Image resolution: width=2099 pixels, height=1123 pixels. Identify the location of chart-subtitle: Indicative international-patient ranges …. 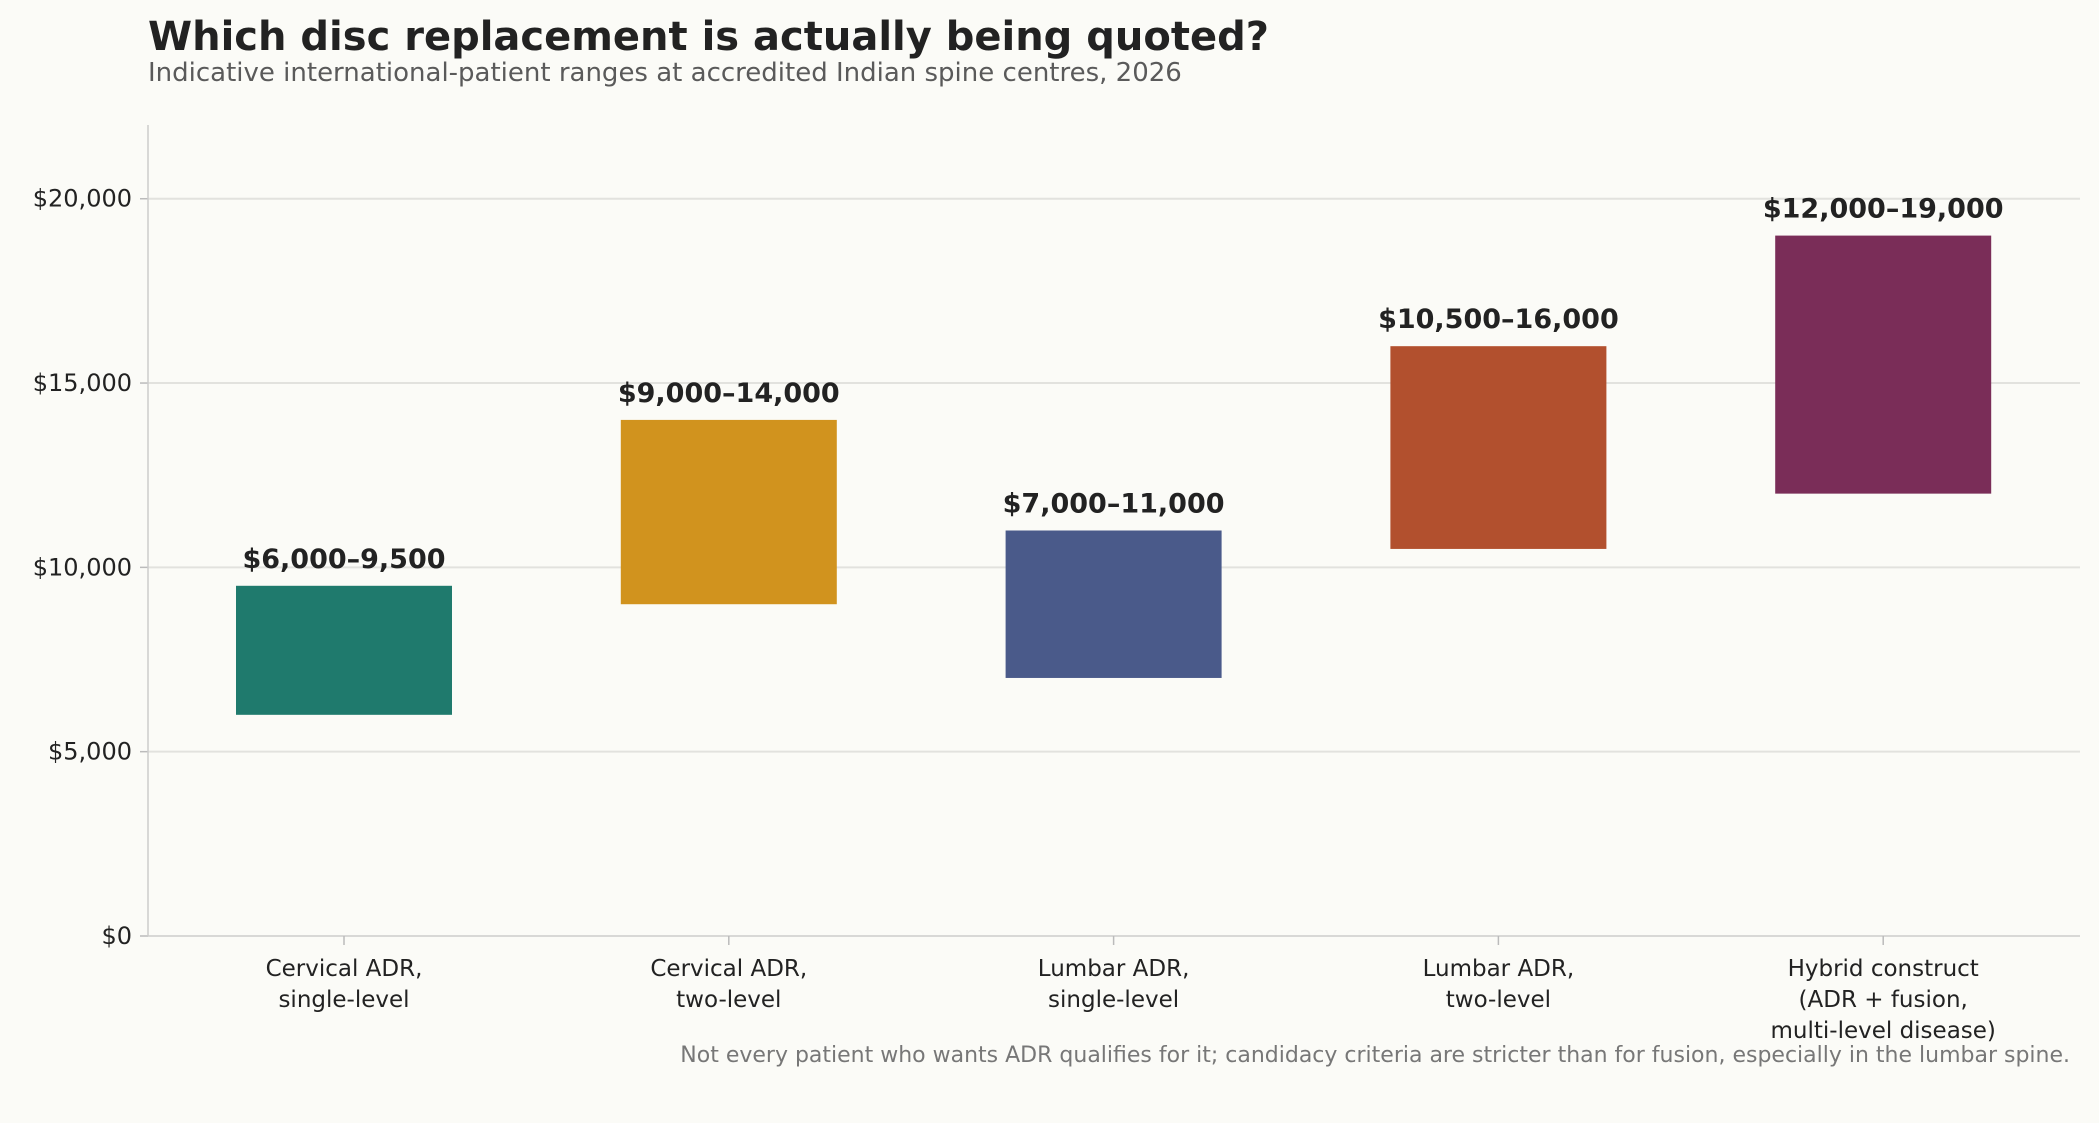
(665, 73).